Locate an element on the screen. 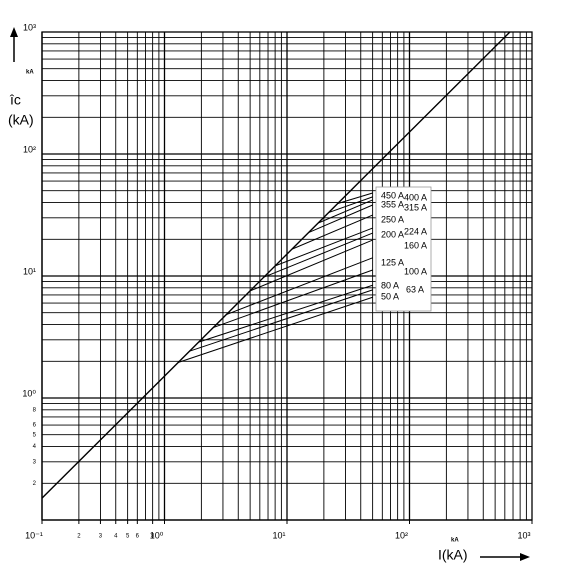 Image resolution: width=569 pixels, height=565 pixels. y-unit-small: kA is located at coordinates (30, 73).